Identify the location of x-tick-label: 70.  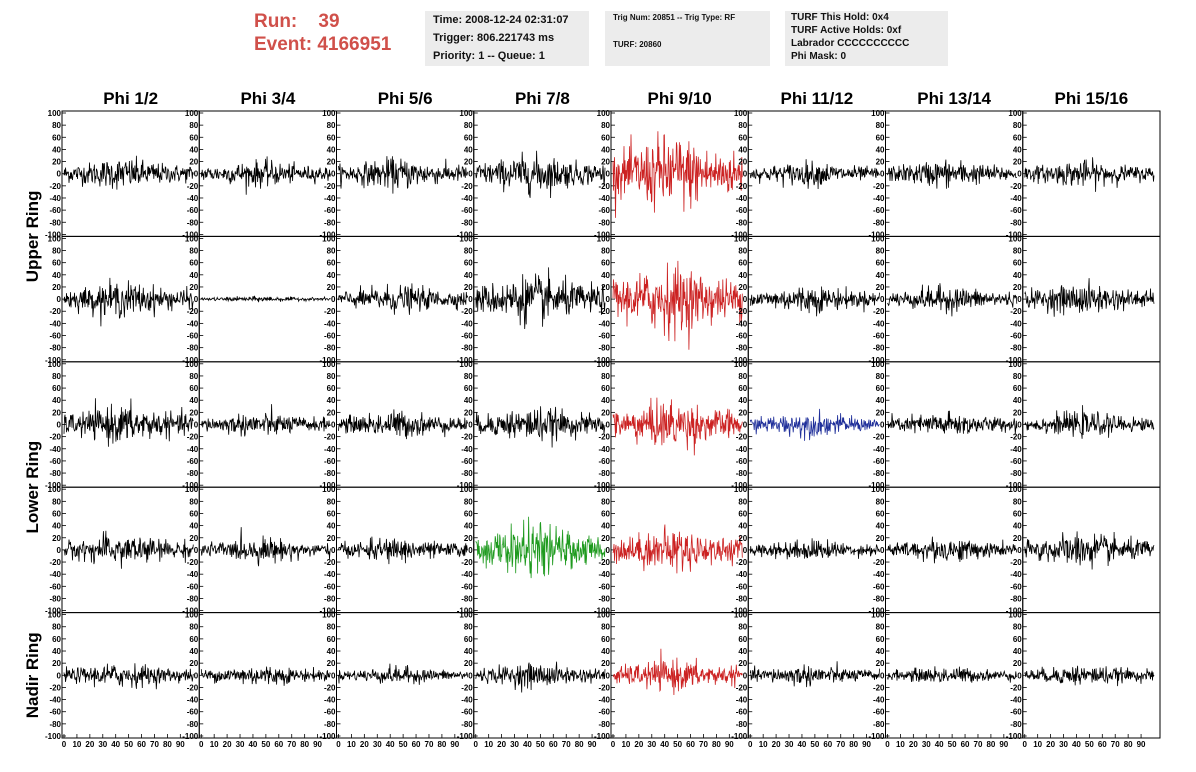
(1115, 744).